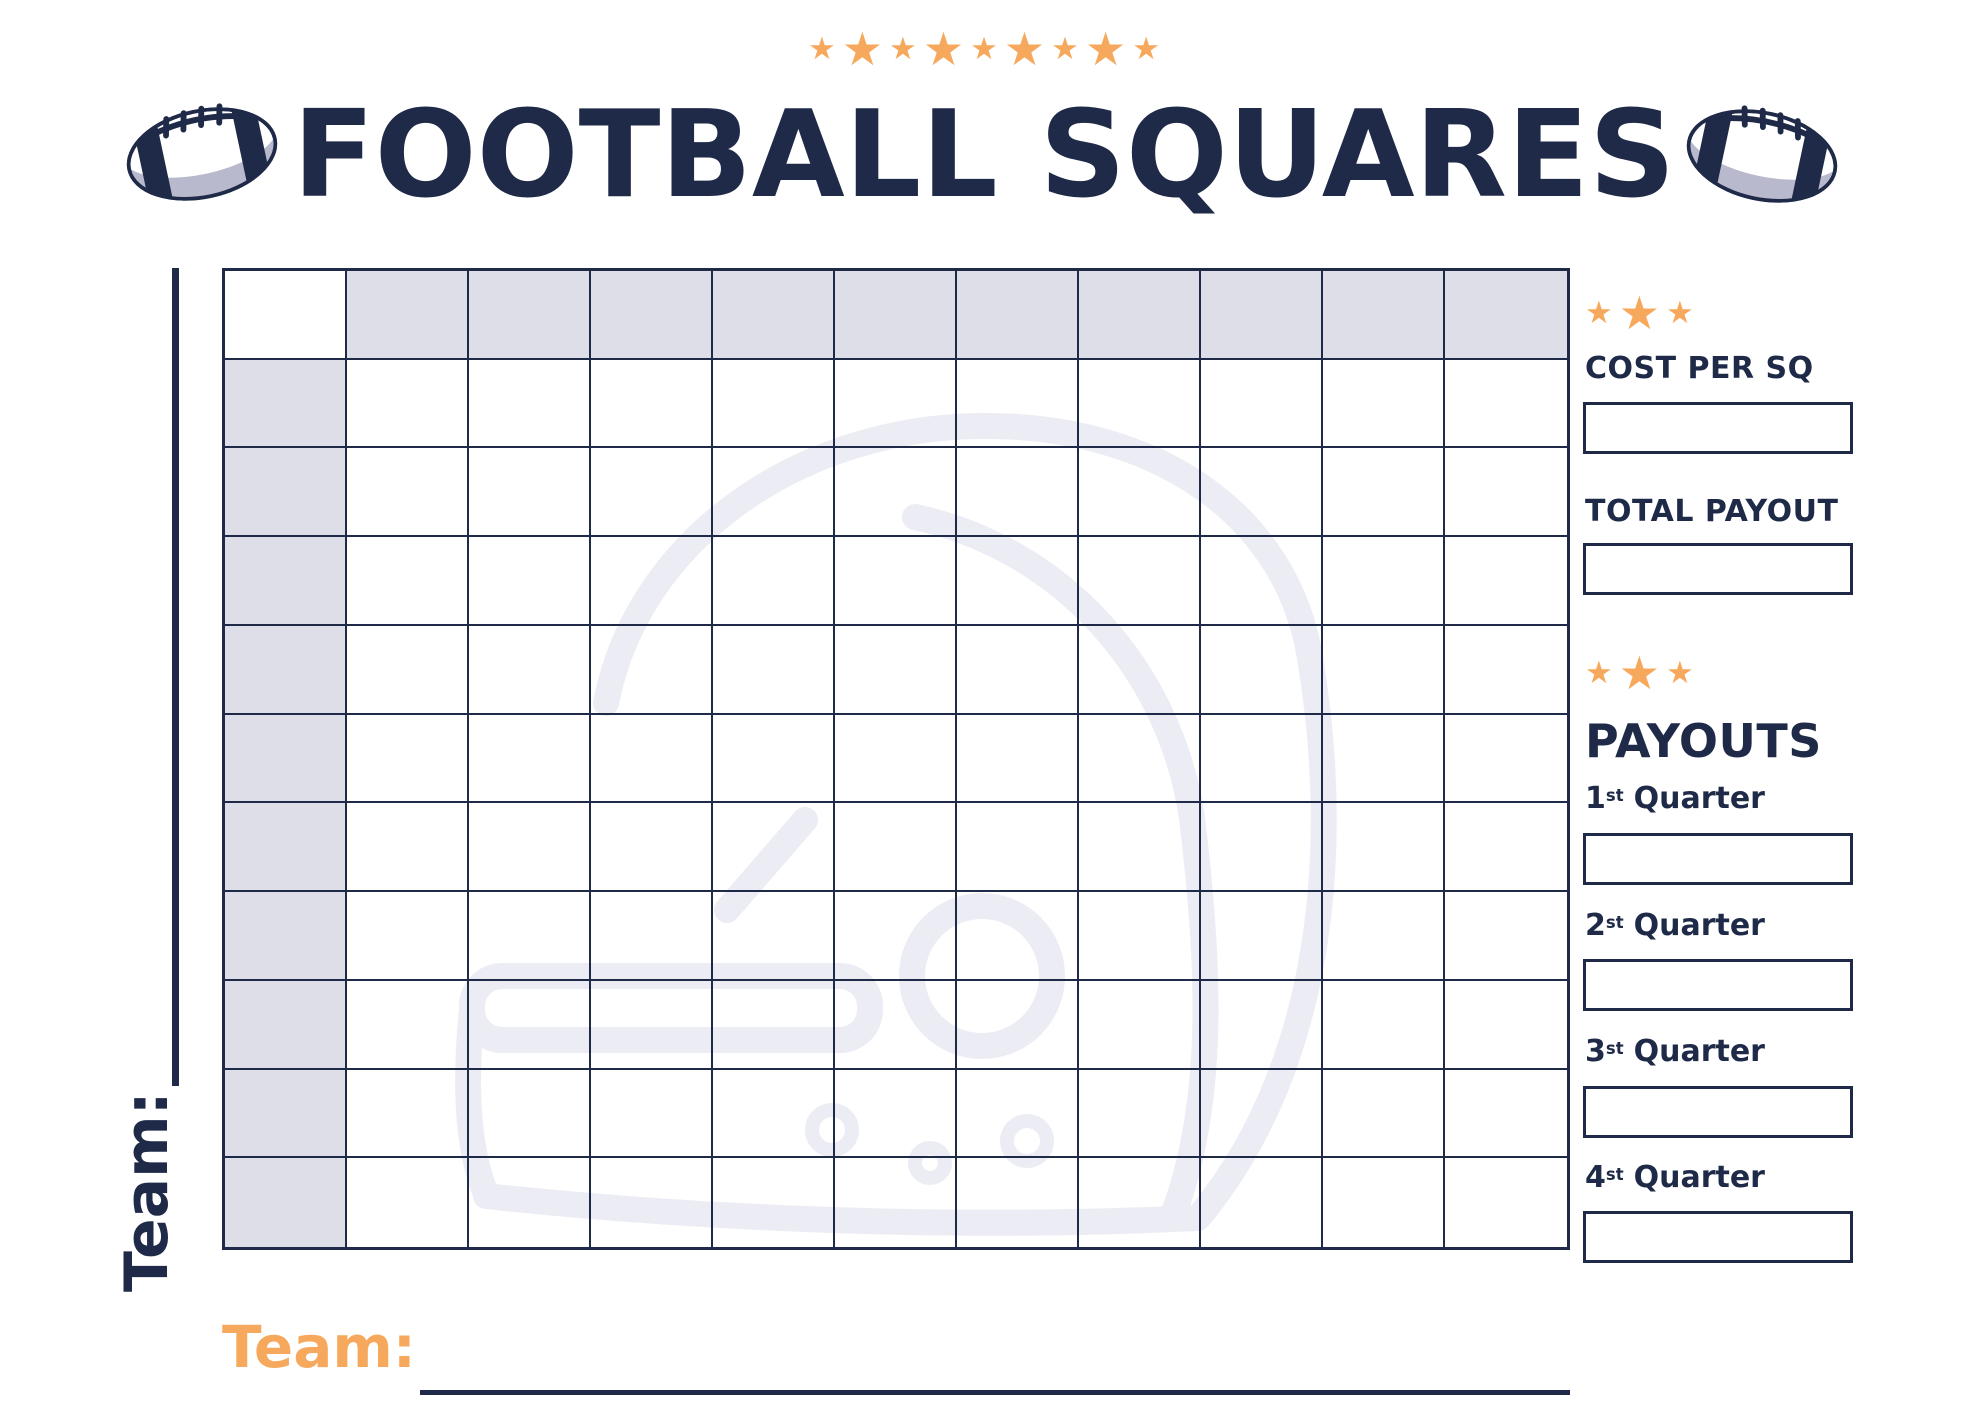  Describe the element at coordinates (175, 677) in the screenshot. I see `left-team-write-line` at that location.